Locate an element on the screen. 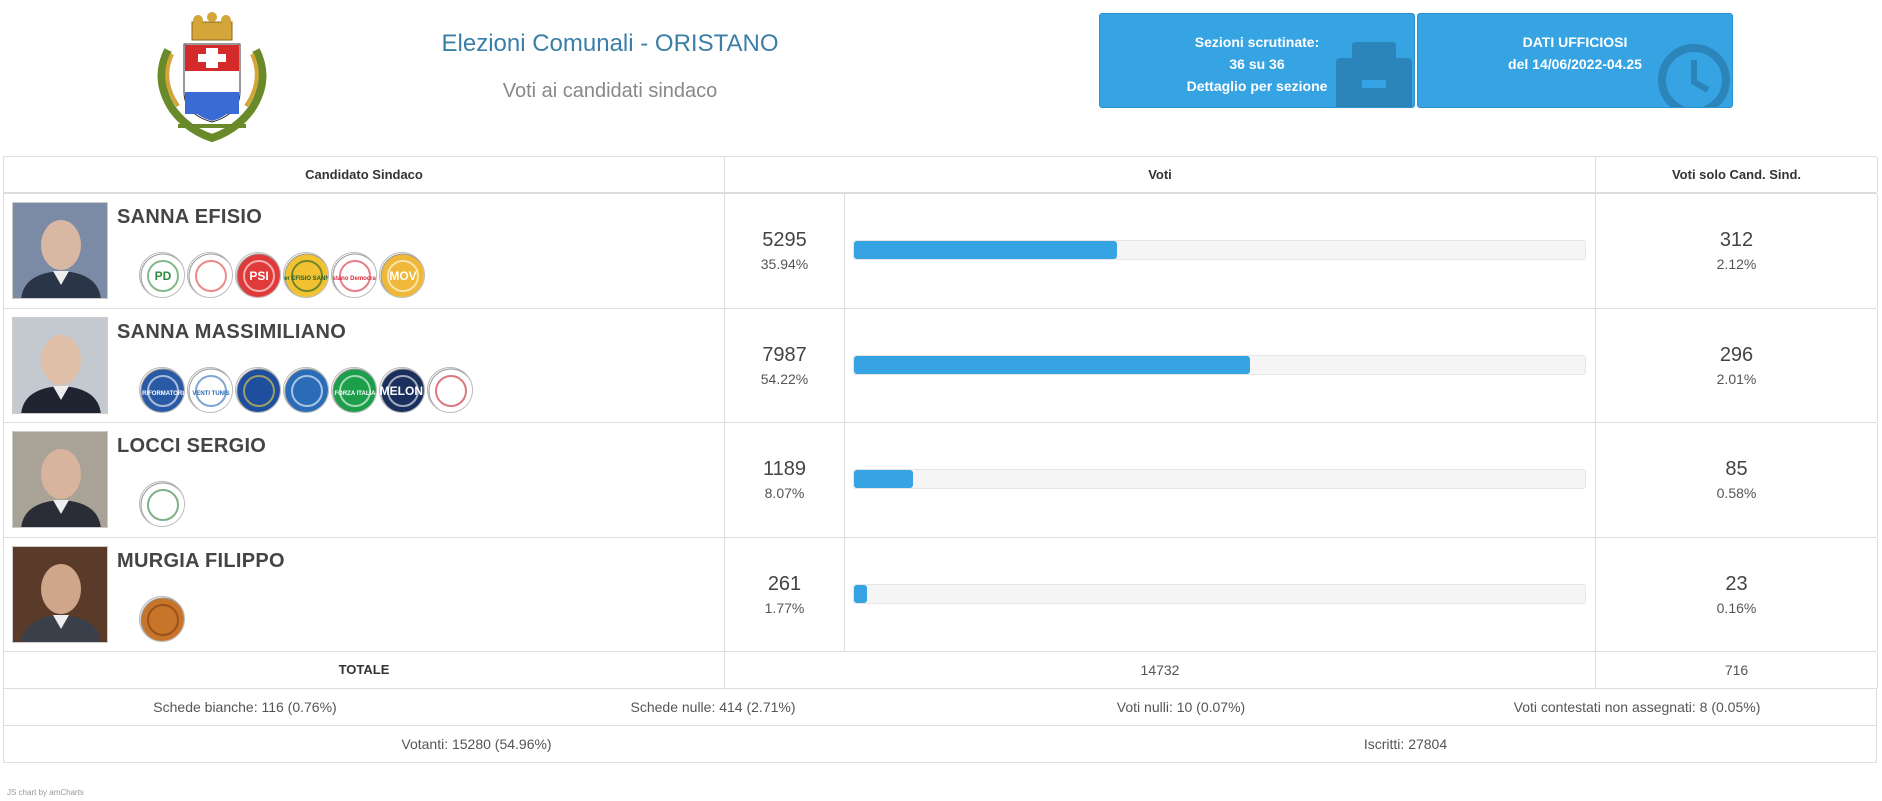  svg-text: FORZA ITALIA is located at coordinates (356, 394).